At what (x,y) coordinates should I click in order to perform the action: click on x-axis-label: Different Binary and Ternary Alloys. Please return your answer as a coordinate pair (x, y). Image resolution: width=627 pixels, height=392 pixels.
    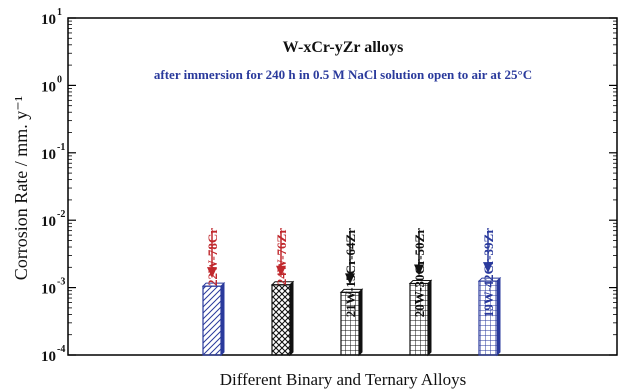
    Looking at the image, I should click on (343, 379).